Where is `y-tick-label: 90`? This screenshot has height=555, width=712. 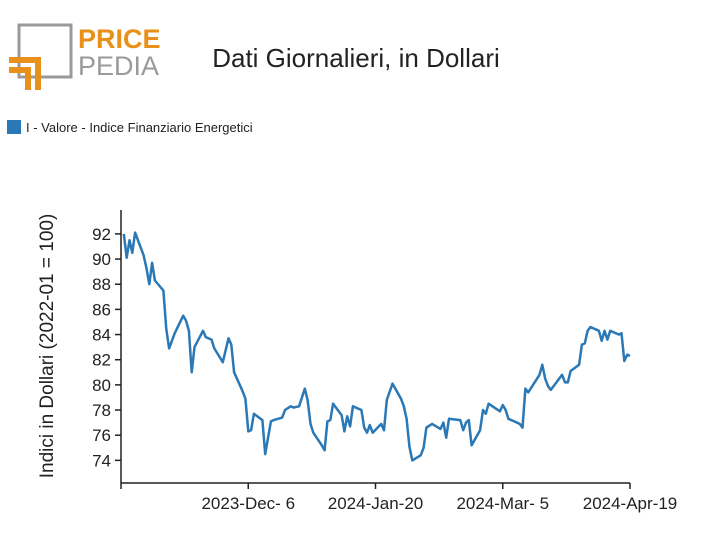 y-tick-label: 90 is located at coordinates (101, 259).